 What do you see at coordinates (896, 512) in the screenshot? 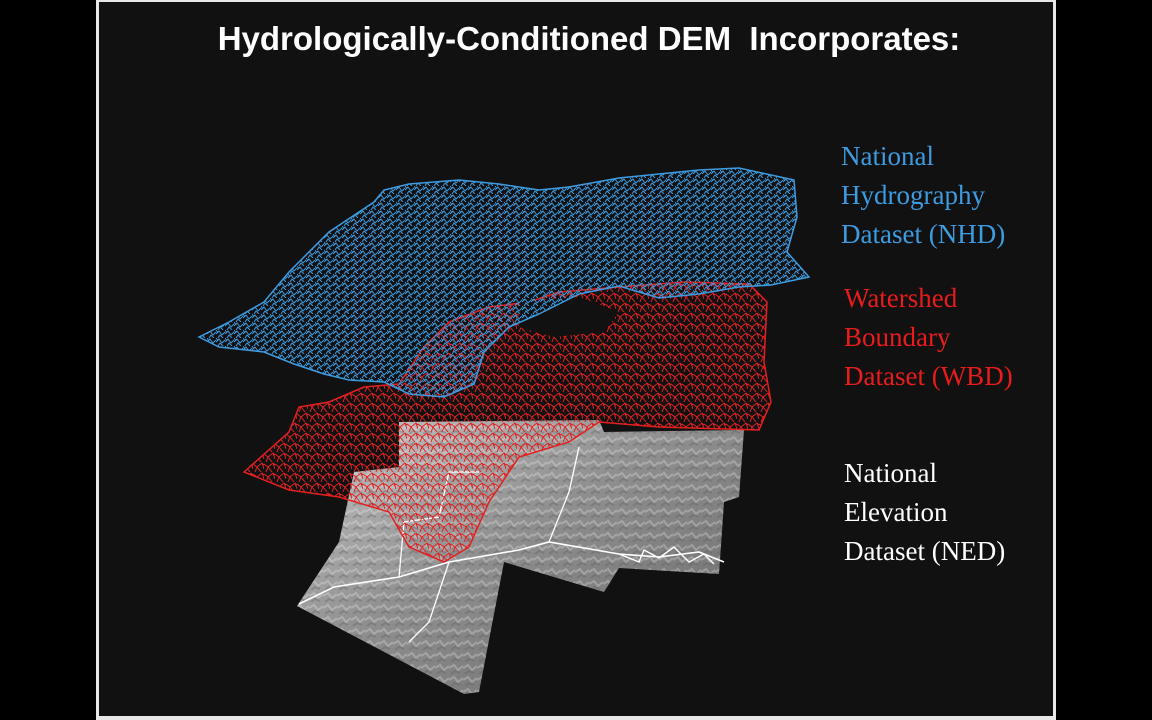
I see `legend-ned-line-2: Elevation` at bounding box center [896, 512].